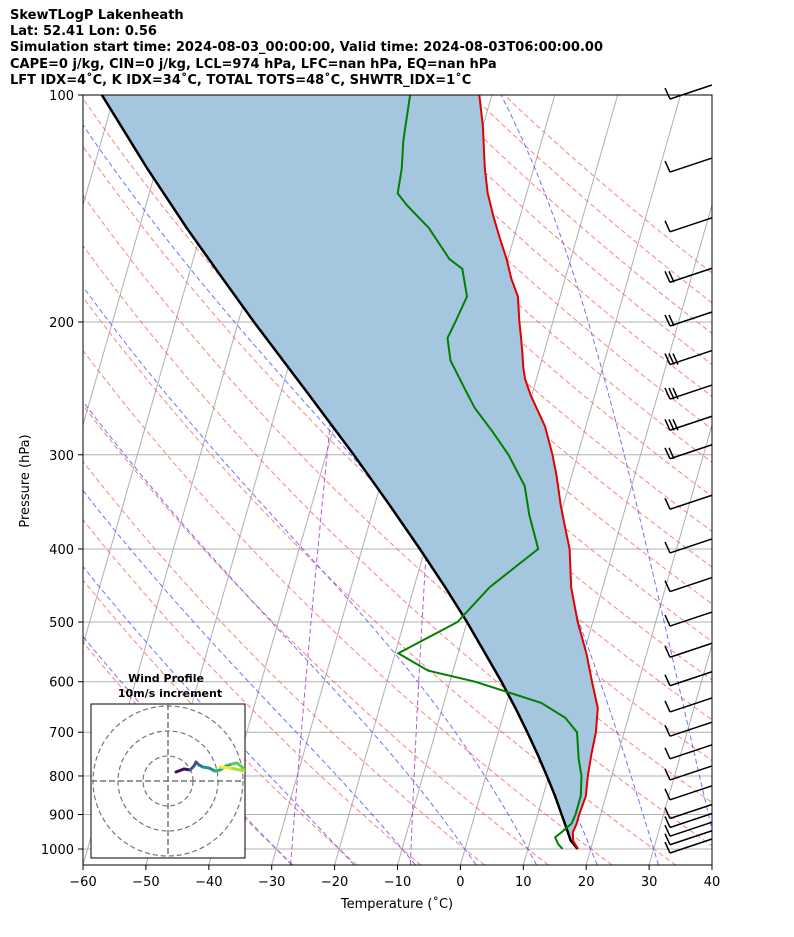 Image resolution: width=794 pixels, height=937 pixels. What do you see at coordinates (170, 693) in the screenshot?
I see `hodograph-subtitle: 10m/s increment` at bounding box center [170, 693].